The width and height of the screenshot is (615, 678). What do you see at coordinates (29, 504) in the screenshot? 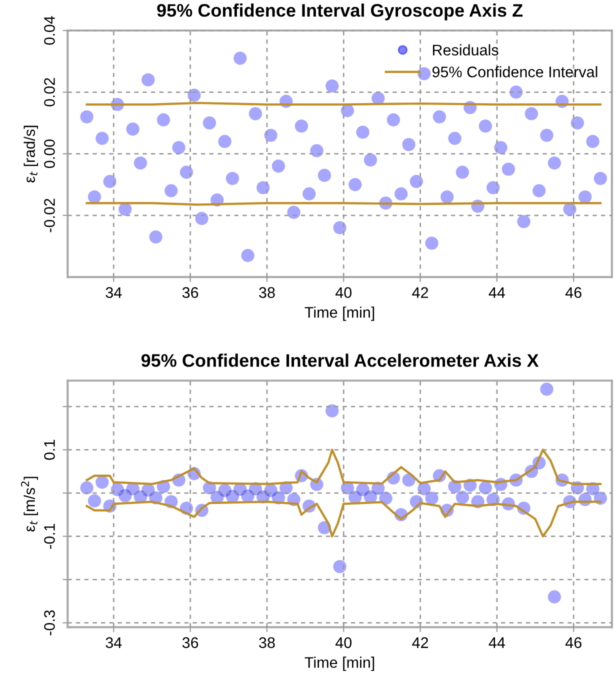
I see `y-axis-title: ε$_{t}$ [m/s$^{2}$]` at bounding box center [29, 504].